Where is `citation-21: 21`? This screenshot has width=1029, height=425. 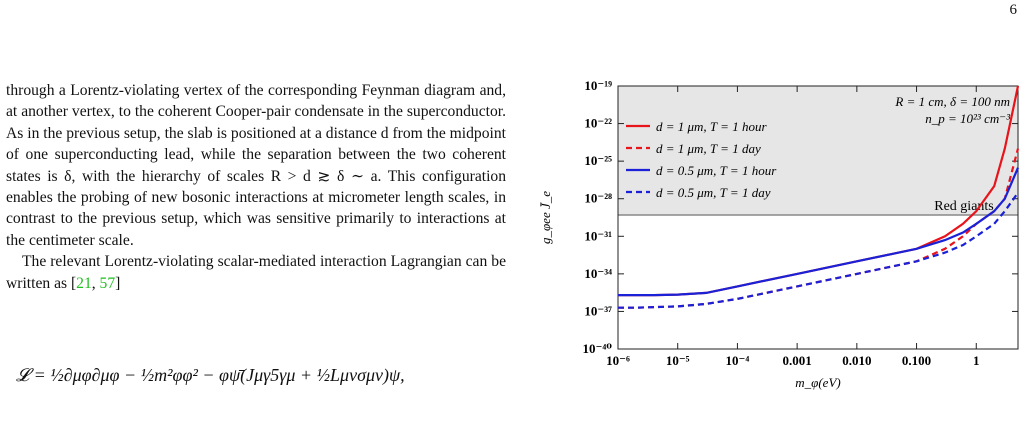 citation-21: 21 is located at coordinates (84, 283).